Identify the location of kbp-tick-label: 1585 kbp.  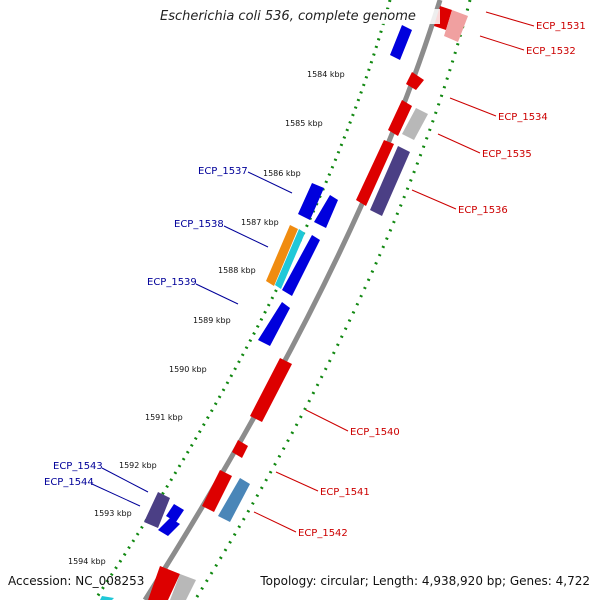
(304, 123).